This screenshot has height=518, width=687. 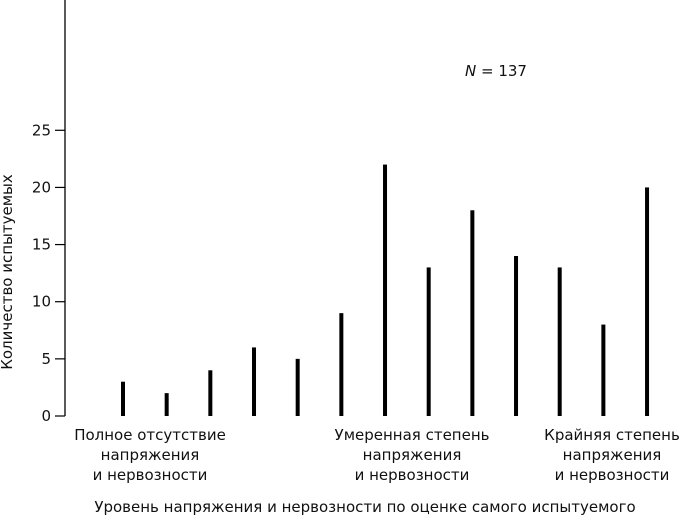 I want to click on y-tick-label: 25, so click(x=41, y=130).